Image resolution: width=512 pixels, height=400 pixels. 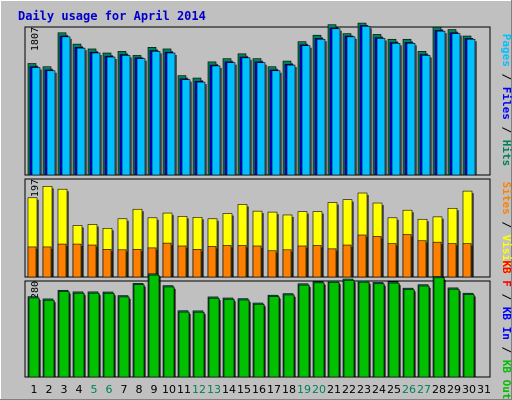 I want to click on day-label-11: 11, so click(x=184, y=389).